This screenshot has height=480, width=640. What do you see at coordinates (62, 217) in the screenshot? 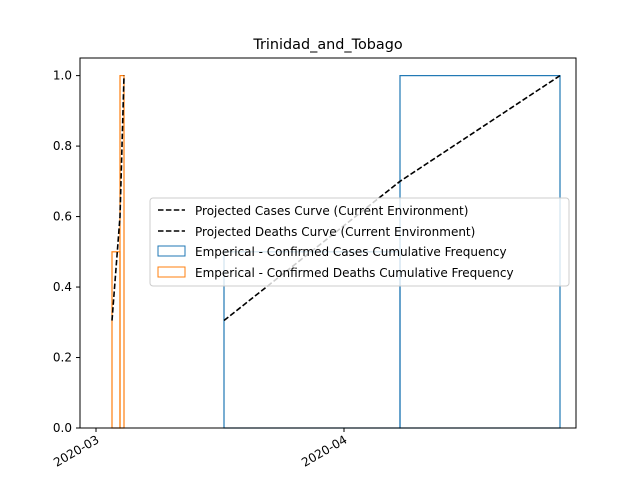
I see `y-tick-label: 0.6` at bounding box center [62, 217].